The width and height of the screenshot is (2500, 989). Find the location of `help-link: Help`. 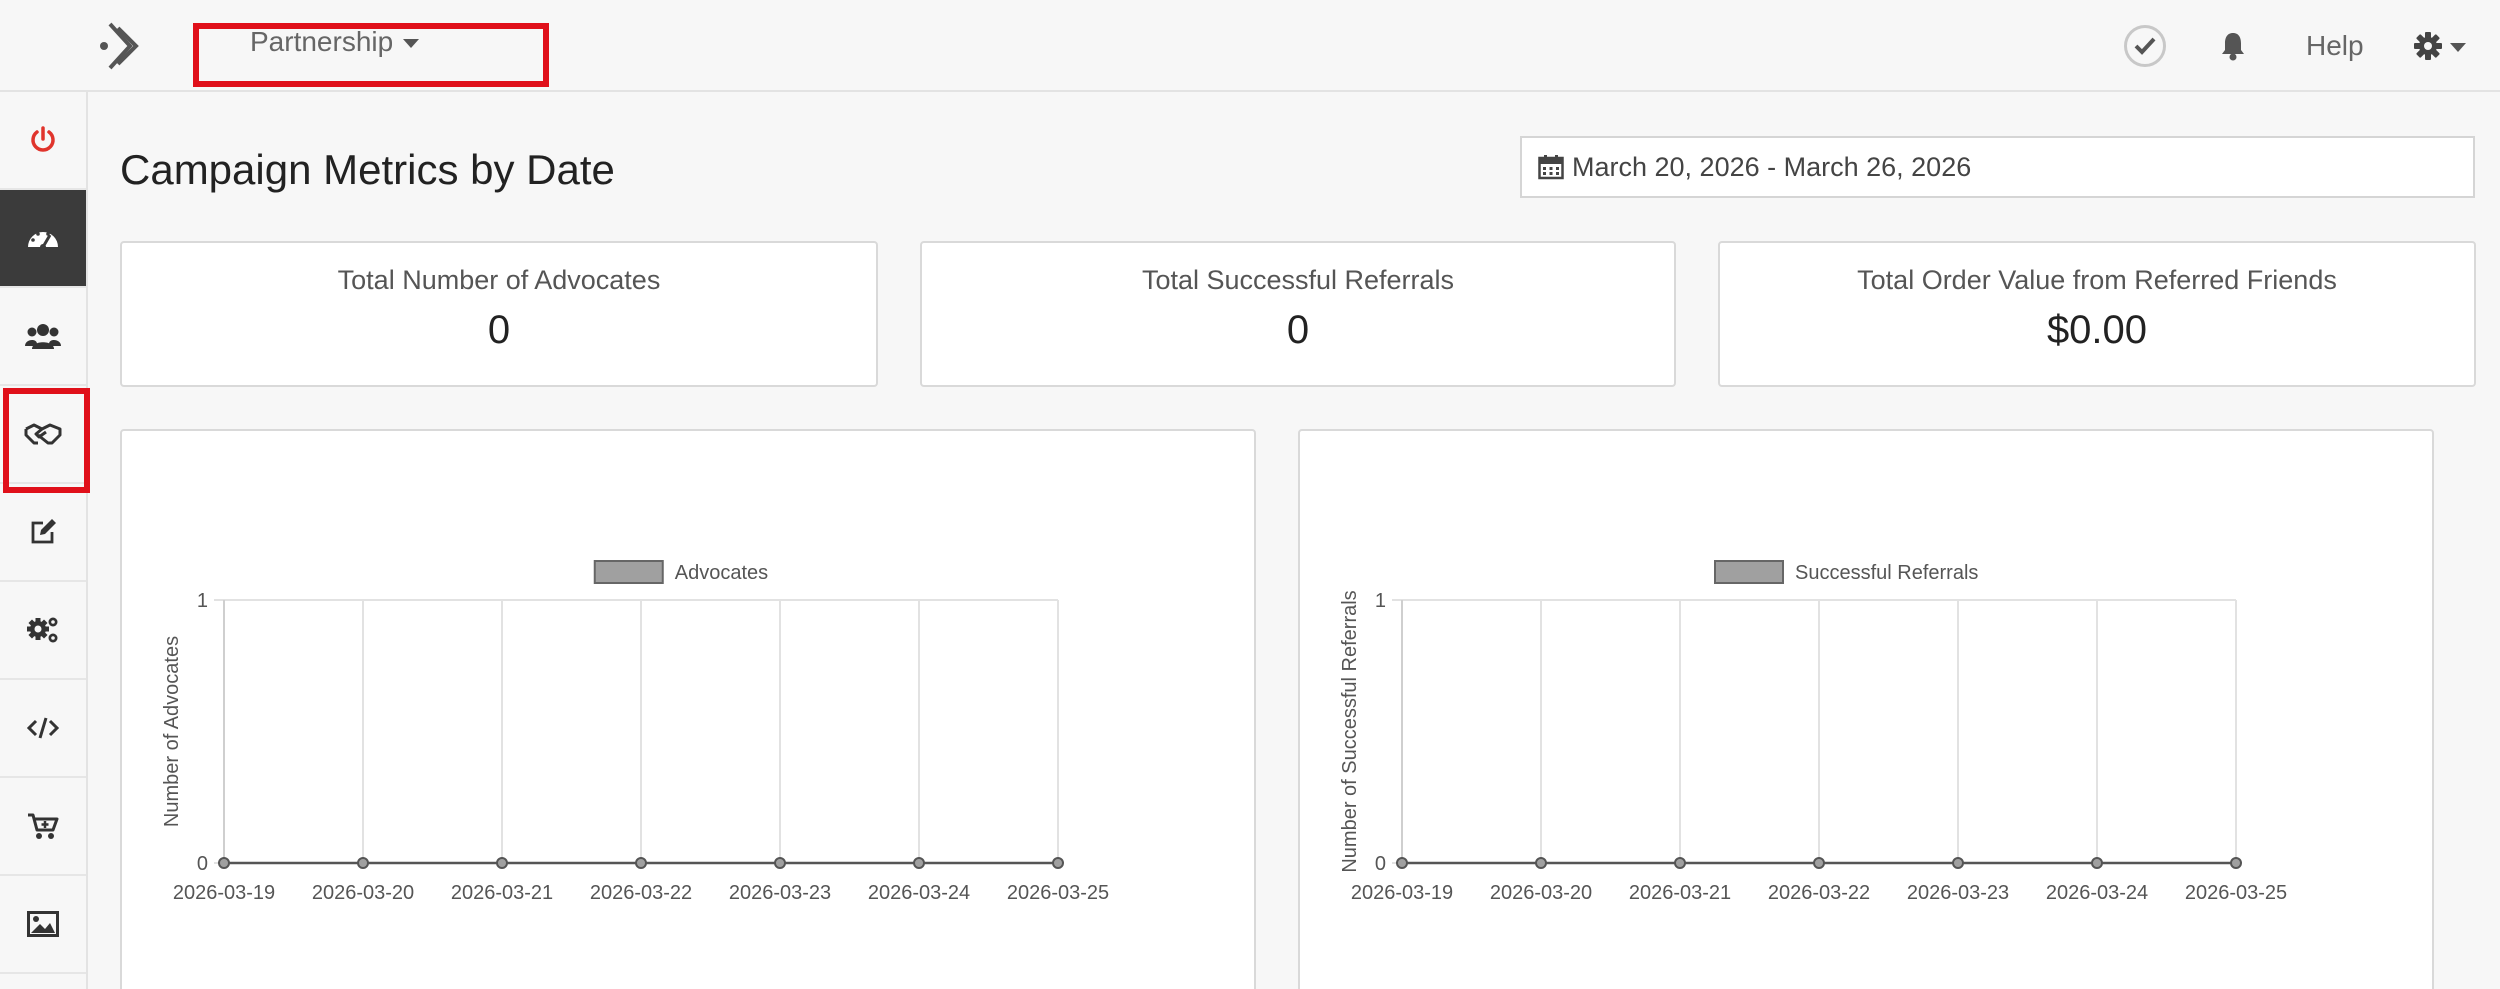

help-link: Help is located at coordinates (2335, 45).